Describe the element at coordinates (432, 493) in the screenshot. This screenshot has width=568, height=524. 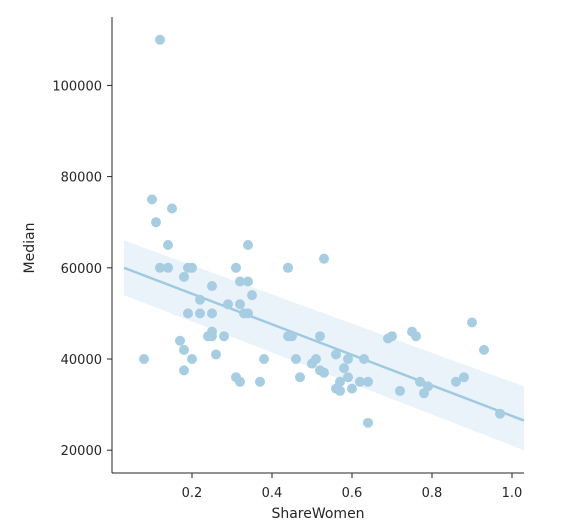
I see `x-tick-label: 0.8` at that location.